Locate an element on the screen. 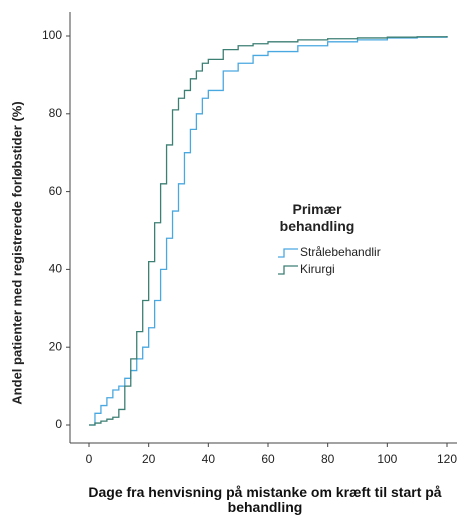 The width and height of the screenshot is (457, 517). x-tick-label: 40 is located at coordinates (209, 459).